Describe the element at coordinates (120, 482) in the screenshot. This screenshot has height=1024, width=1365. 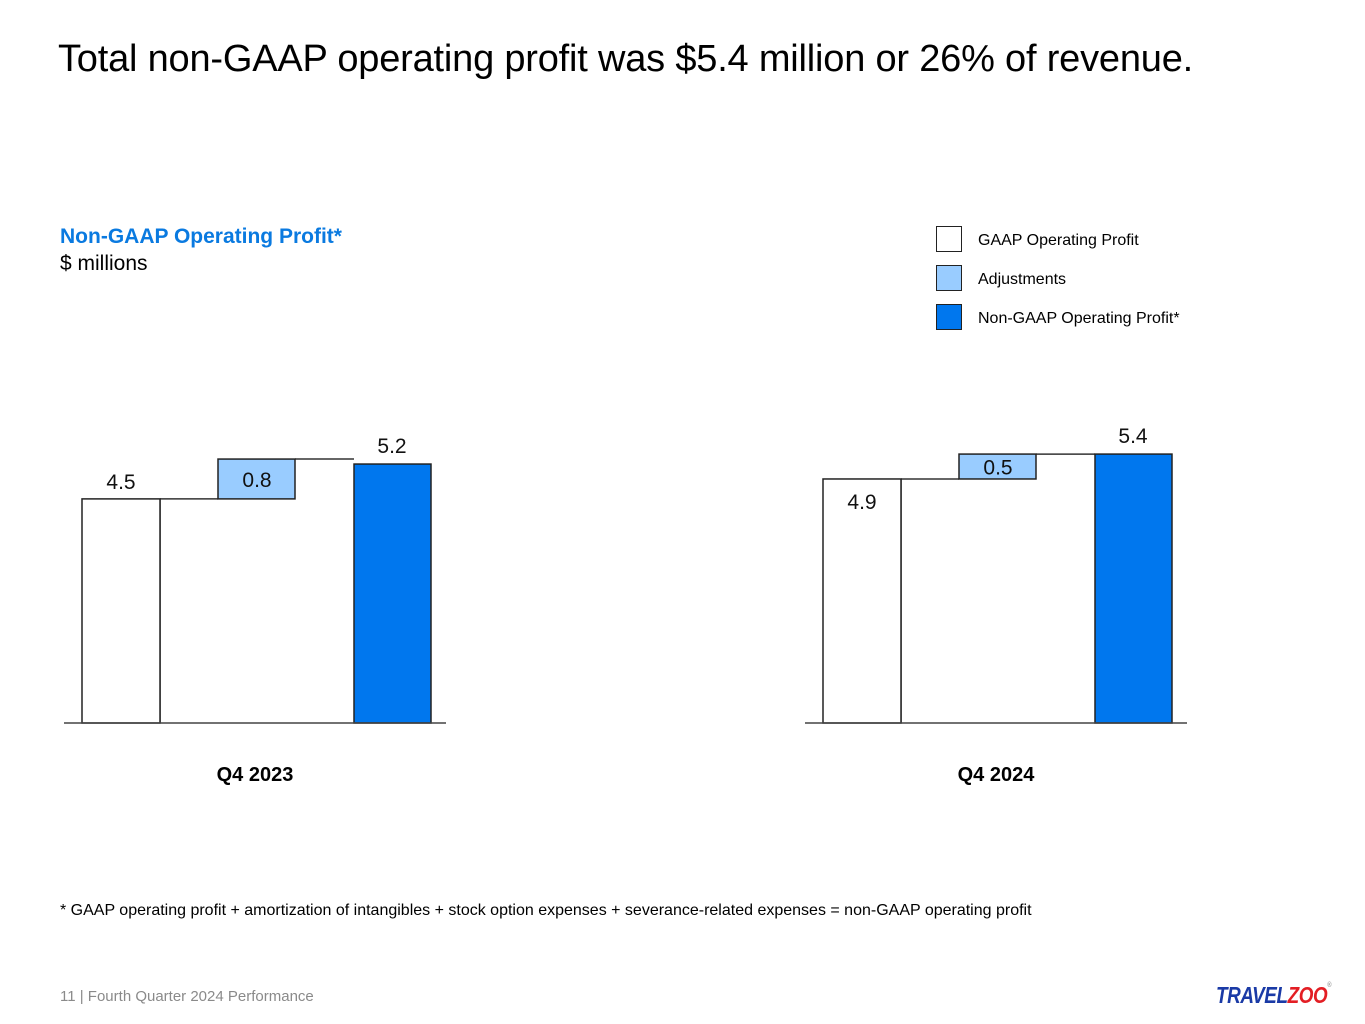
I see `data-label-gaap: 4.5` at that location.